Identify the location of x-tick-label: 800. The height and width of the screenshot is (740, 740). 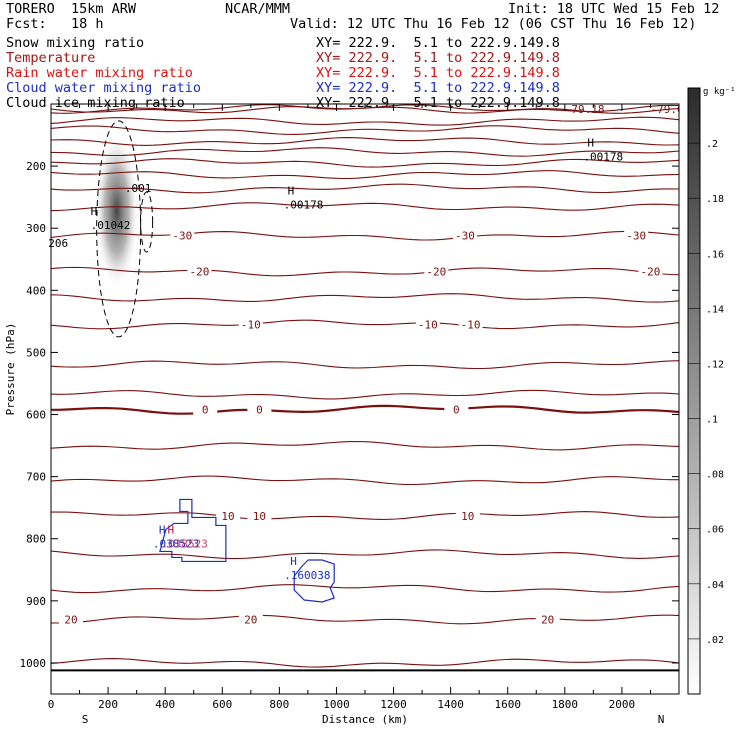
(279, 704).